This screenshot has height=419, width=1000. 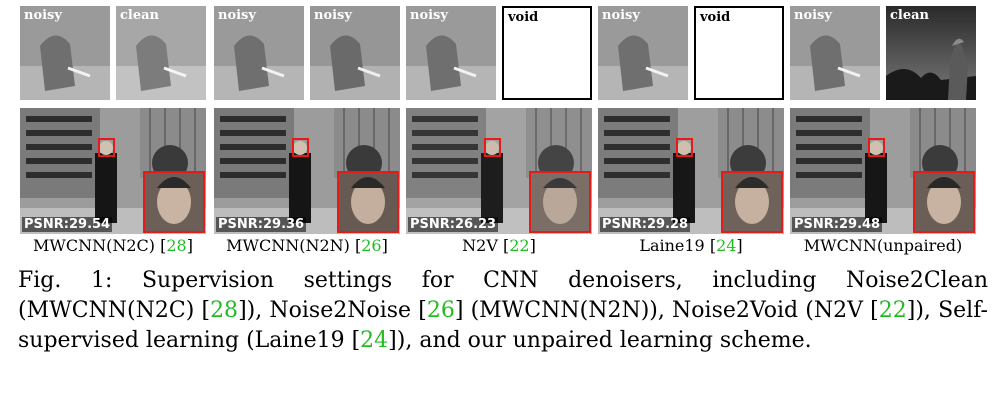 I want to click on method-name: Laine19, so click(x=672, y=245).